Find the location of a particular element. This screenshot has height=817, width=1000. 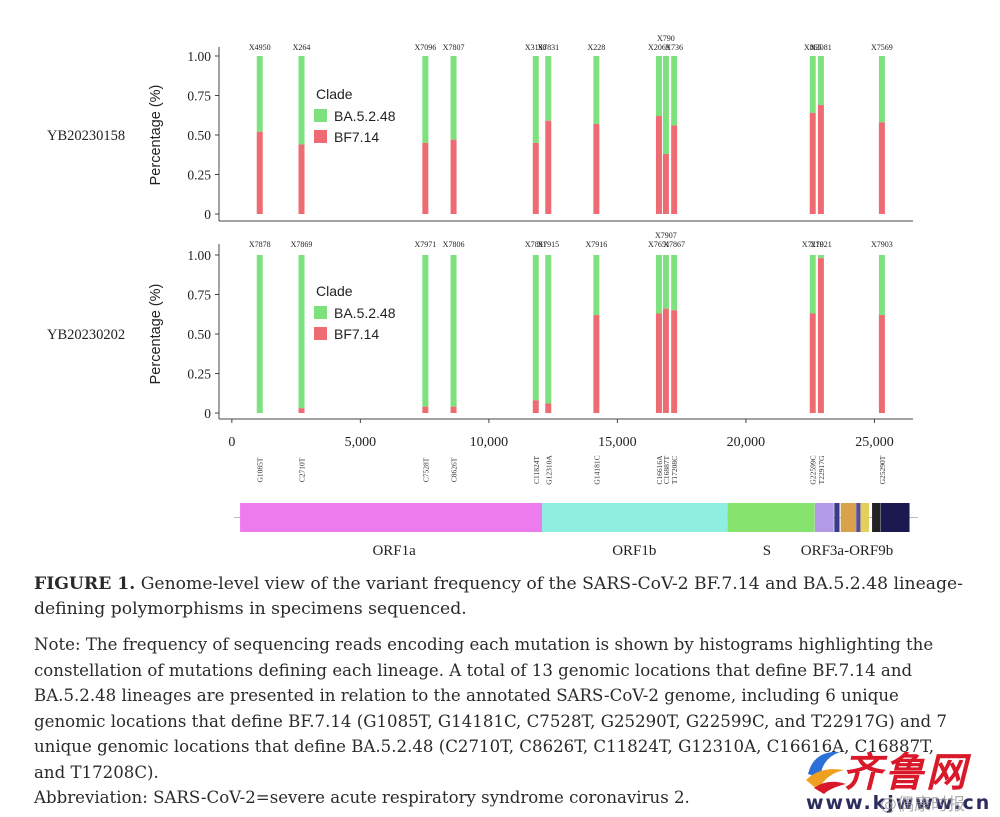

y-tick-label: 0.25 is located at coordinates (199, 374).